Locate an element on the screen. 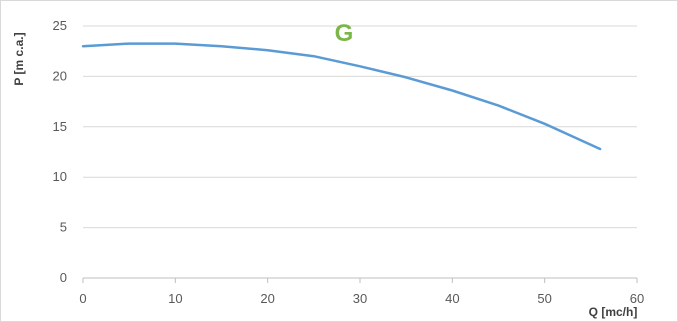  x-tick-label-0: 0 is located at coordinates (82, 298).